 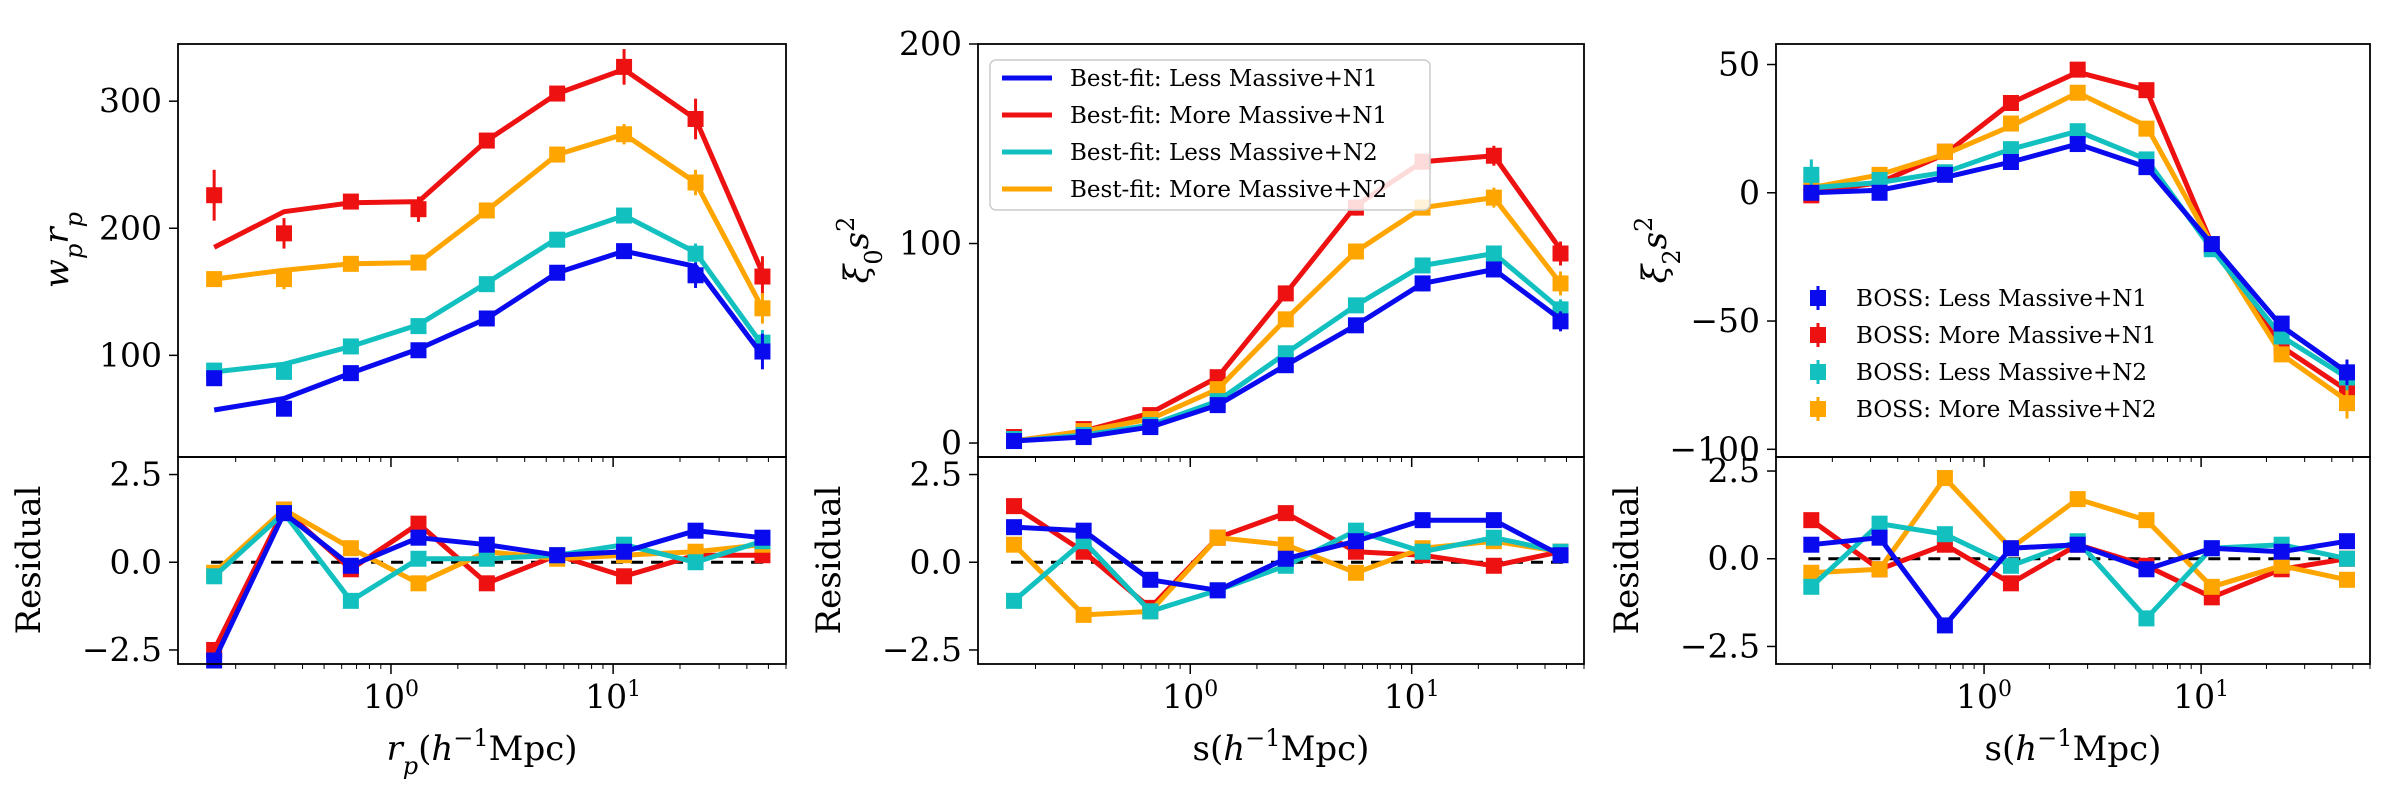 What do you see at coordinates (130, 227) in the screenshot?
I see `y-tick-label: 200` at bounding box center [130, 227].